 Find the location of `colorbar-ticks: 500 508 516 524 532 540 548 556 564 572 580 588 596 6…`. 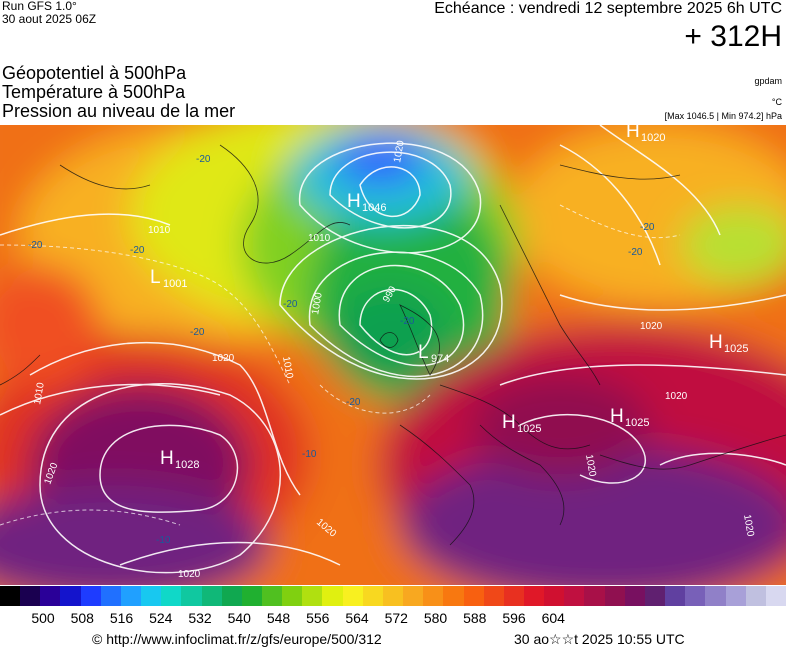

colorbar-ticks: 500 508 516 524 532 540 548 556 564 572 580 588 596 6… is located at coordinates (393, 619).